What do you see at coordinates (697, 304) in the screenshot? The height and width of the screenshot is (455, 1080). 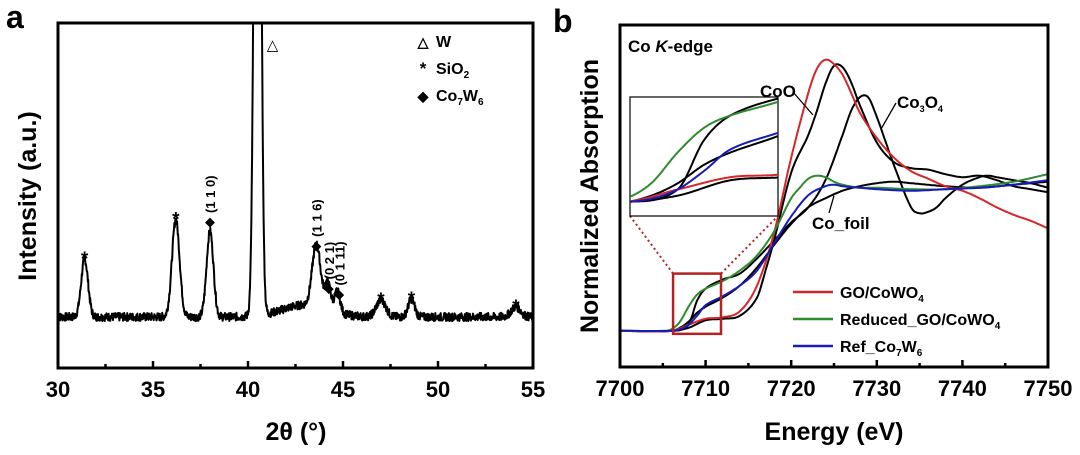 I see `zoom-box` at bounding box center [697, 304].